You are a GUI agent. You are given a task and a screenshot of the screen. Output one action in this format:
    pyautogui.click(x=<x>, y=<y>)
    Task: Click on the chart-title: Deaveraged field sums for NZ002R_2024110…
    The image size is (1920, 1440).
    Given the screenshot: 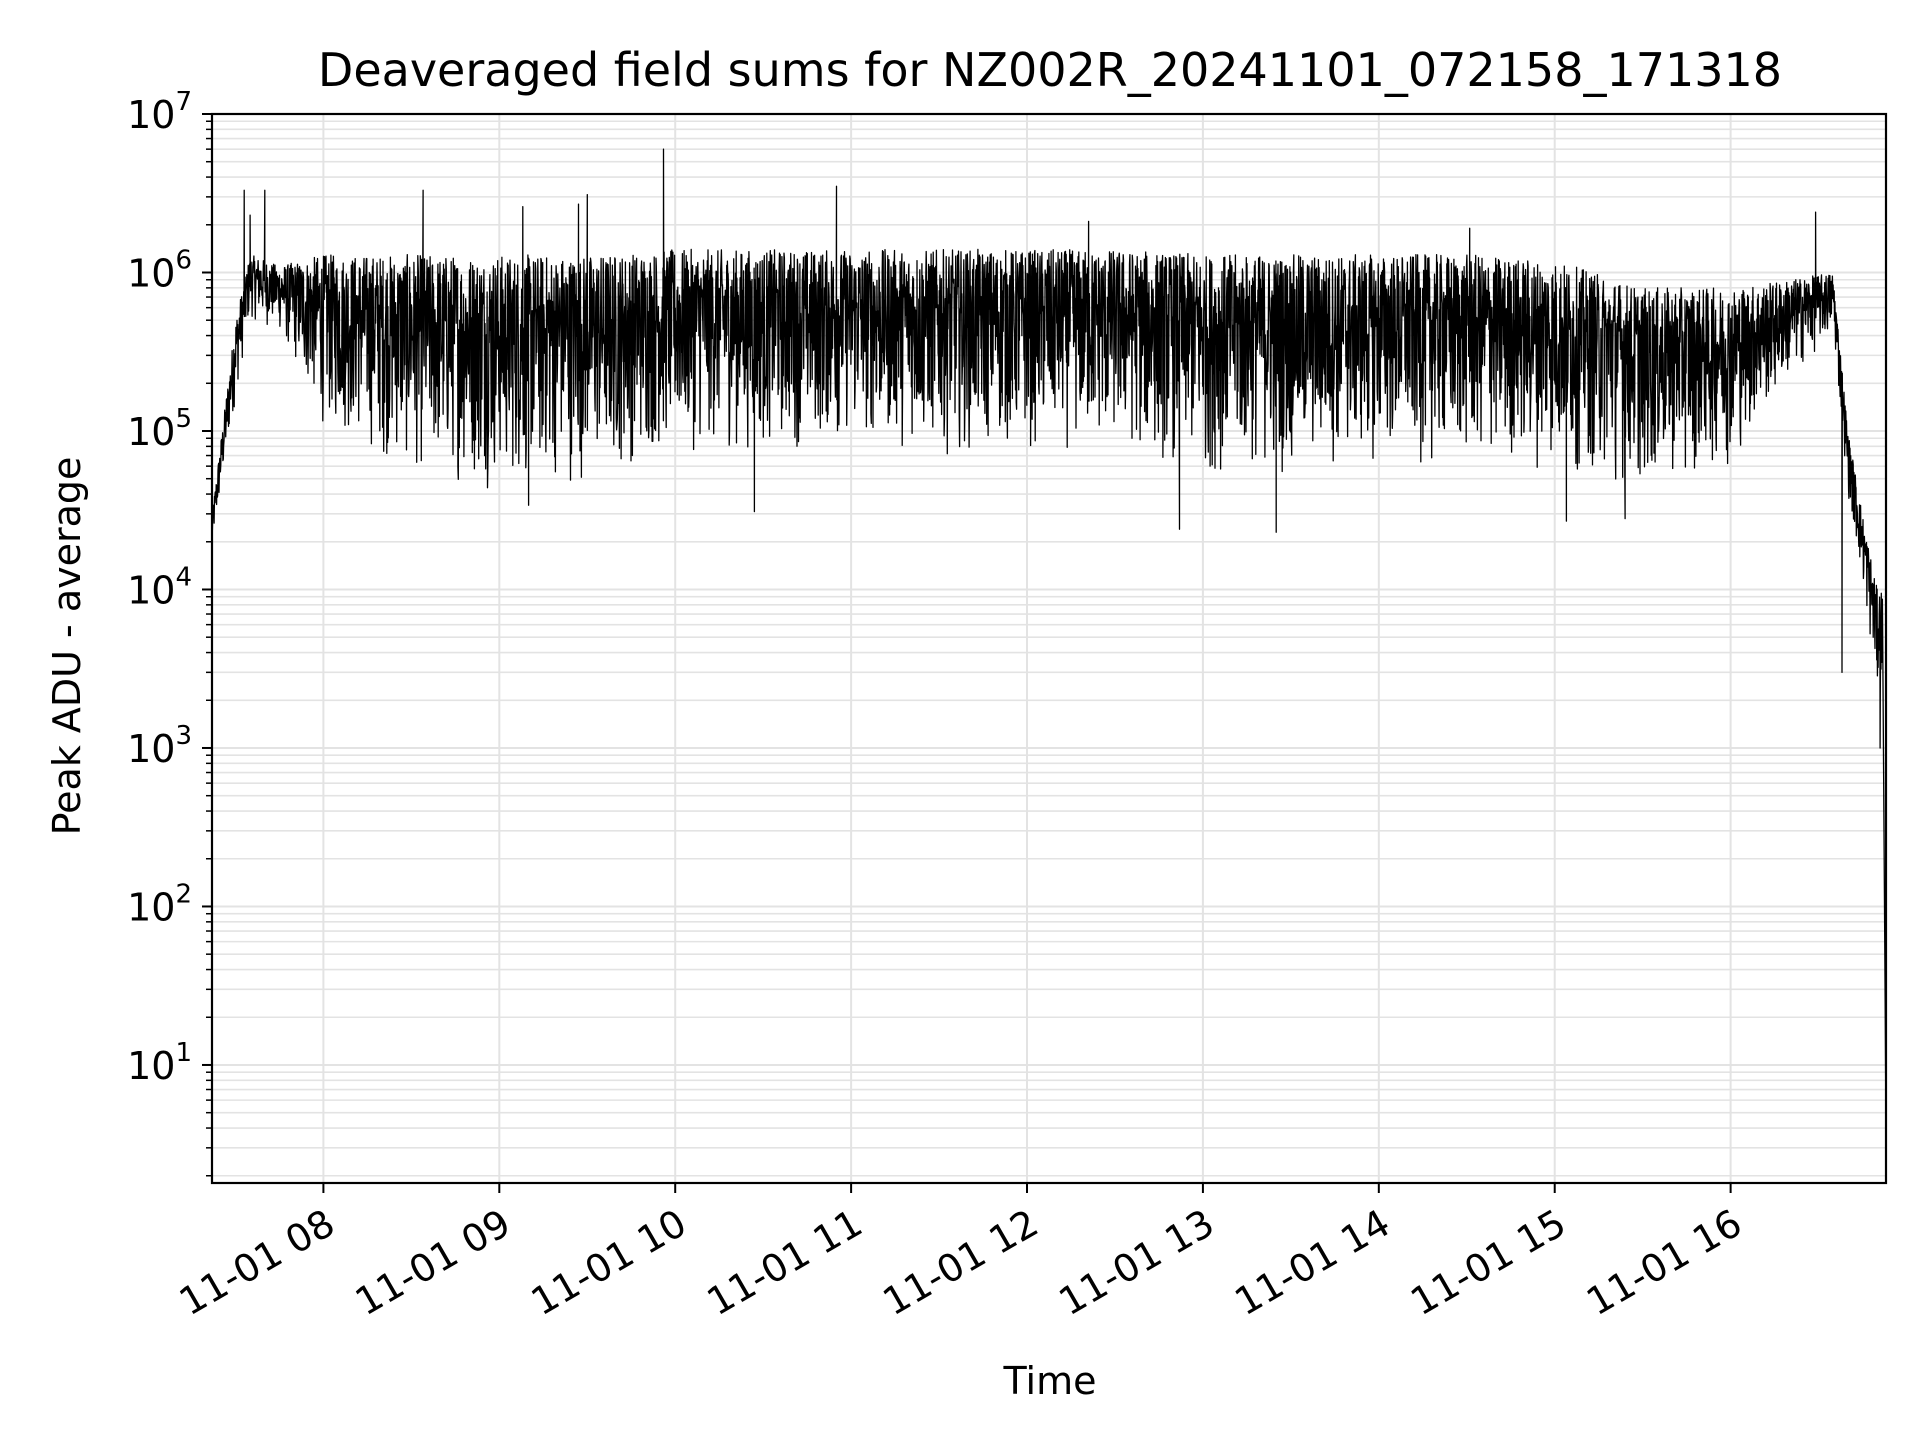 What is the action you would take?
    pyautogui.click(x=1050, y=70)
    